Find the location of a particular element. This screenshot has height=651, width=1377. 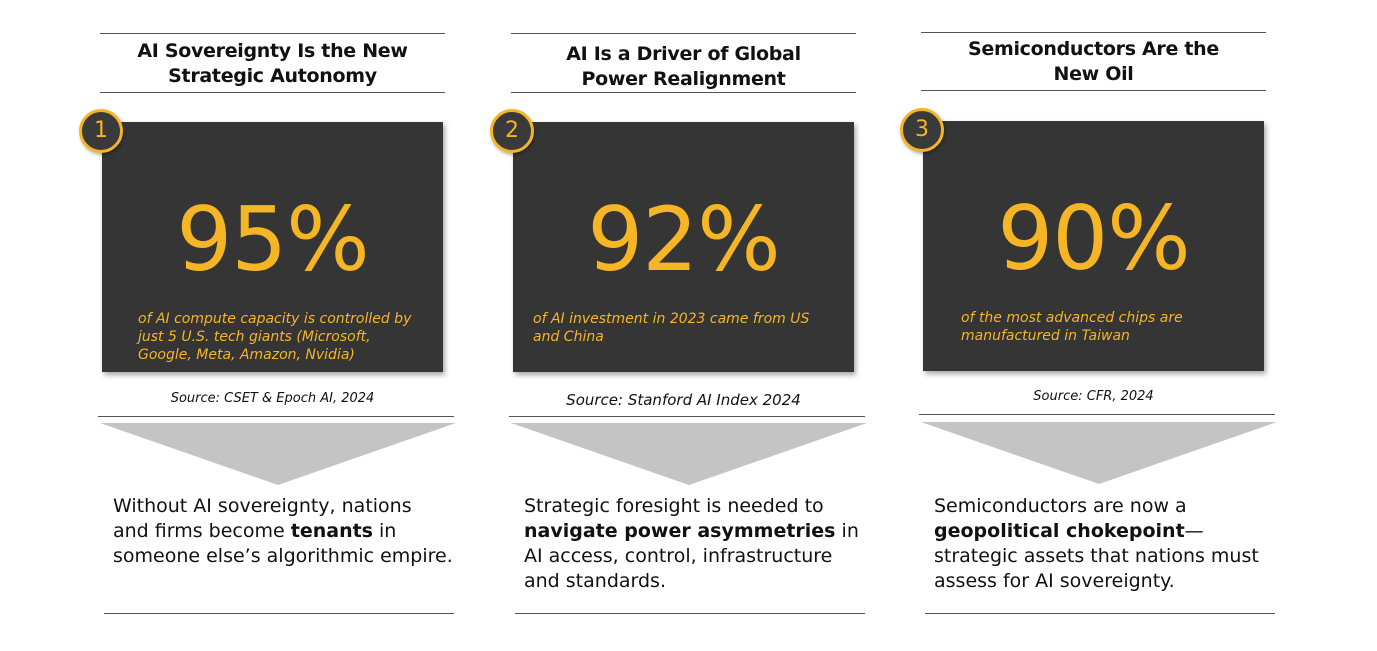

title-line-1: AI Sovereignty Is the New is located at coordinates (272, 51).